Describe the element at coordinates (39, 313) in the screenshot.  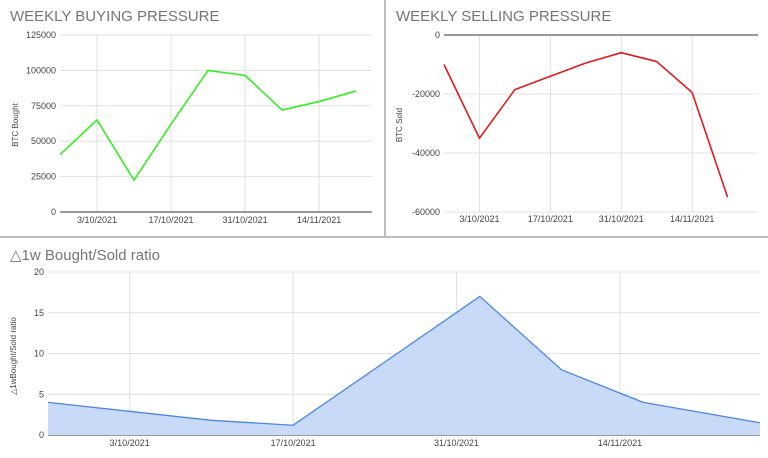
I see `y-tick-label: 15` at that location.